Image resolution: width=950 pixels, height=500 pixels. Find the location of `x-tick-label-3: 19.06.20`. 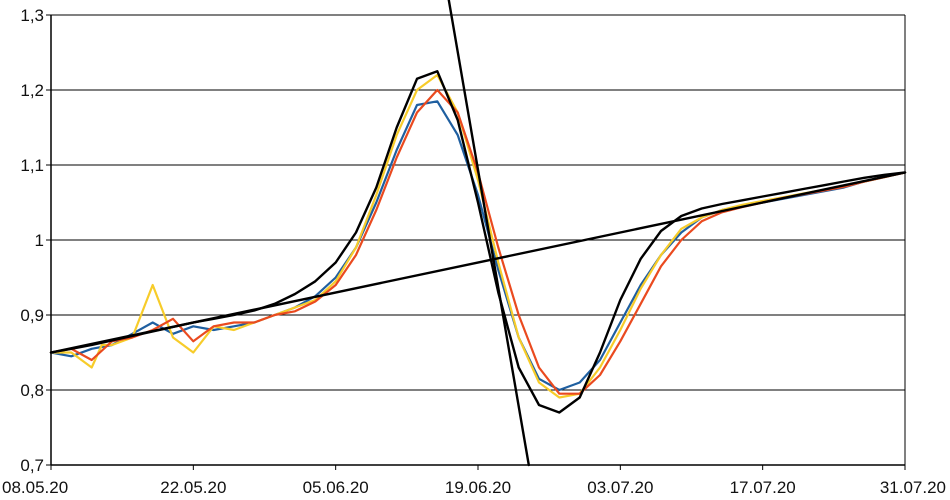

x-tick-label-3: 19.06.20 is located at coordinates (478, 487).